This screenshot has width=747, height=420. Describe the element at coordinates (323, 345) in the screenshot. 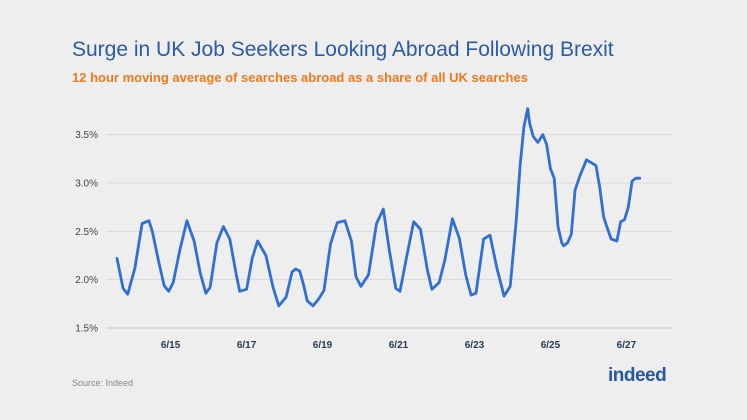

I see `x-tick-label: 6/19` at that location.